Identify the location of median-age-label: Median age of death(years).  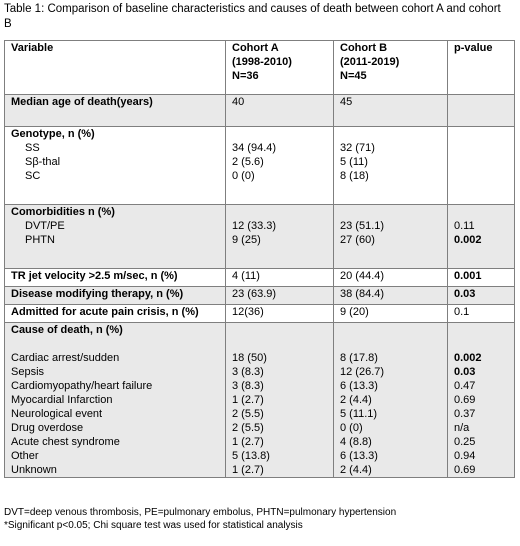
(115, 110).